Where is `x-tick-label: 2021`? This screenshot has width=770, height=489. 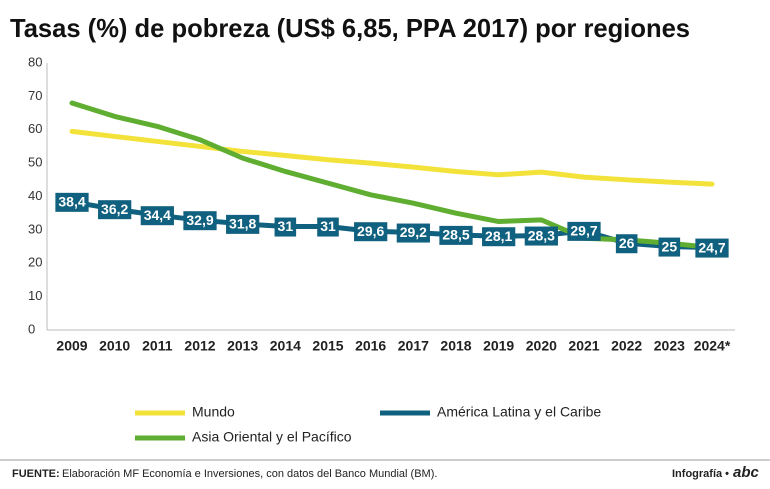
x-tick-label: 2021 is located at coordinates (583, 346).